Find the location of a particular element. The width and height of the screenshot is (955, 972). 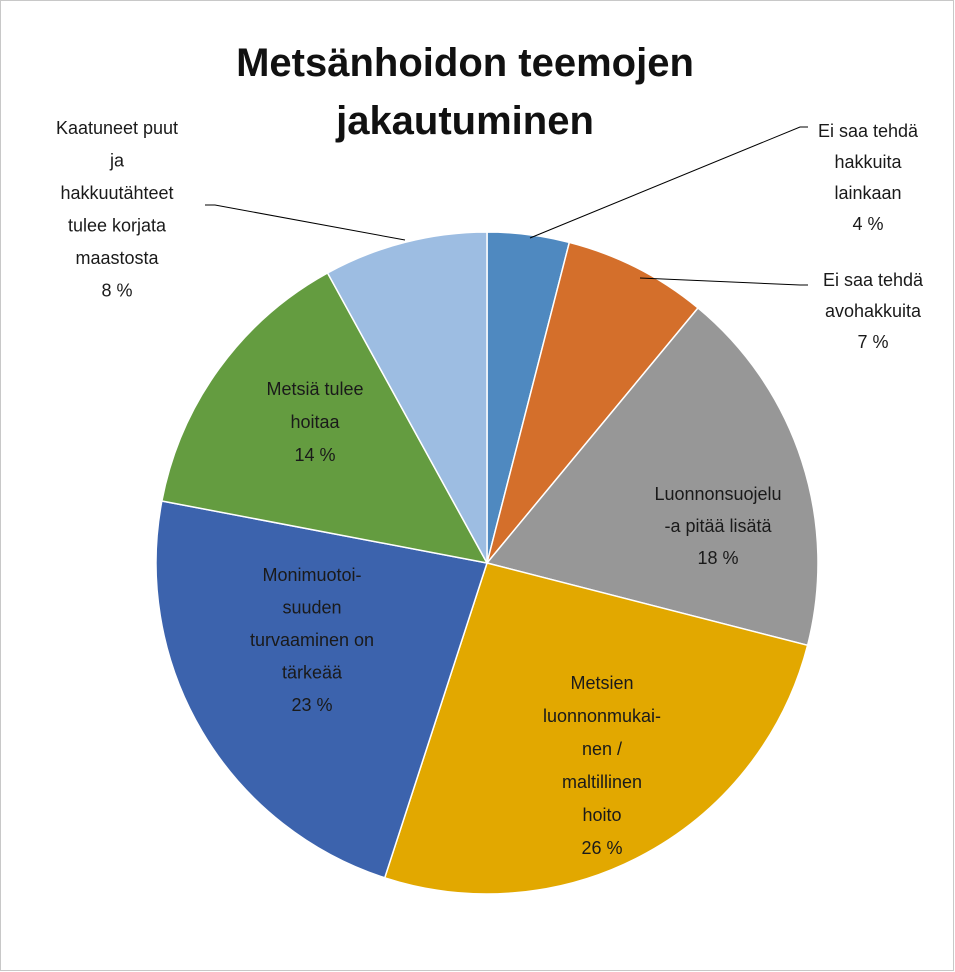

value-label: 26 % is located at coordinates (601, 848).